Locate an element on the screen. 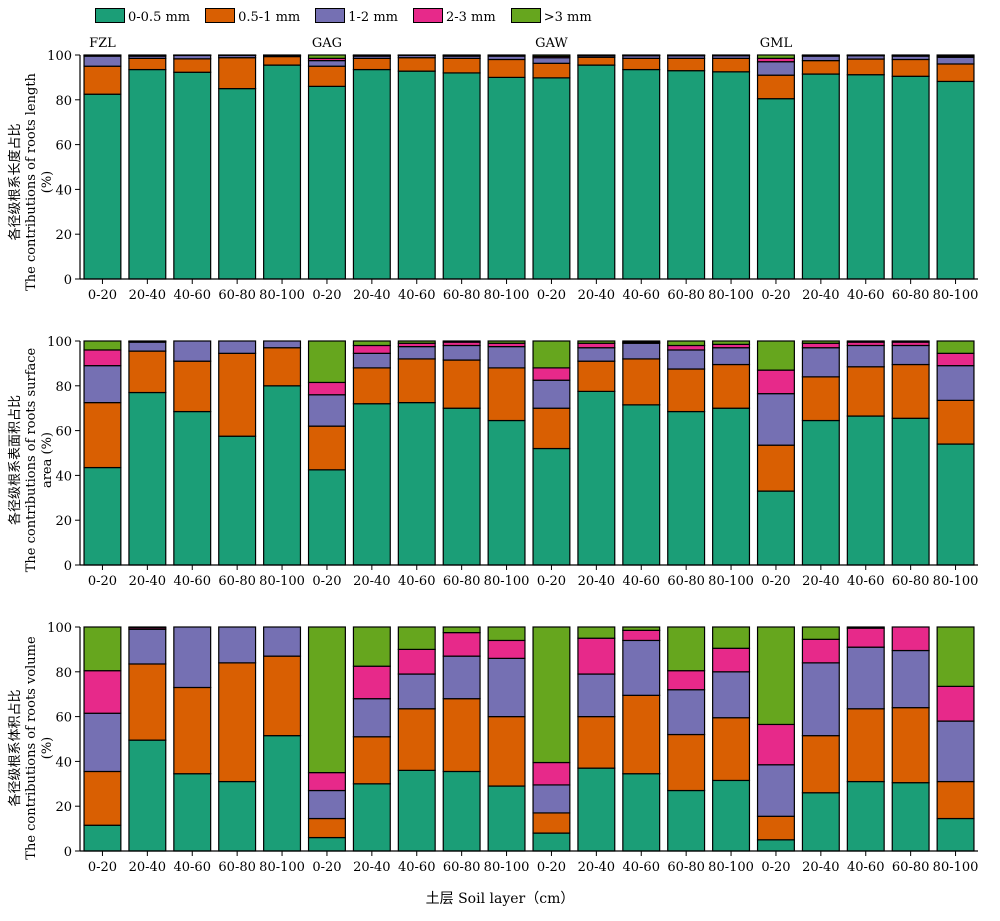 The width and height of the screenshot is (1000, 921). legend-item: 0-0.5 mm is located at coordinates (142, 16).